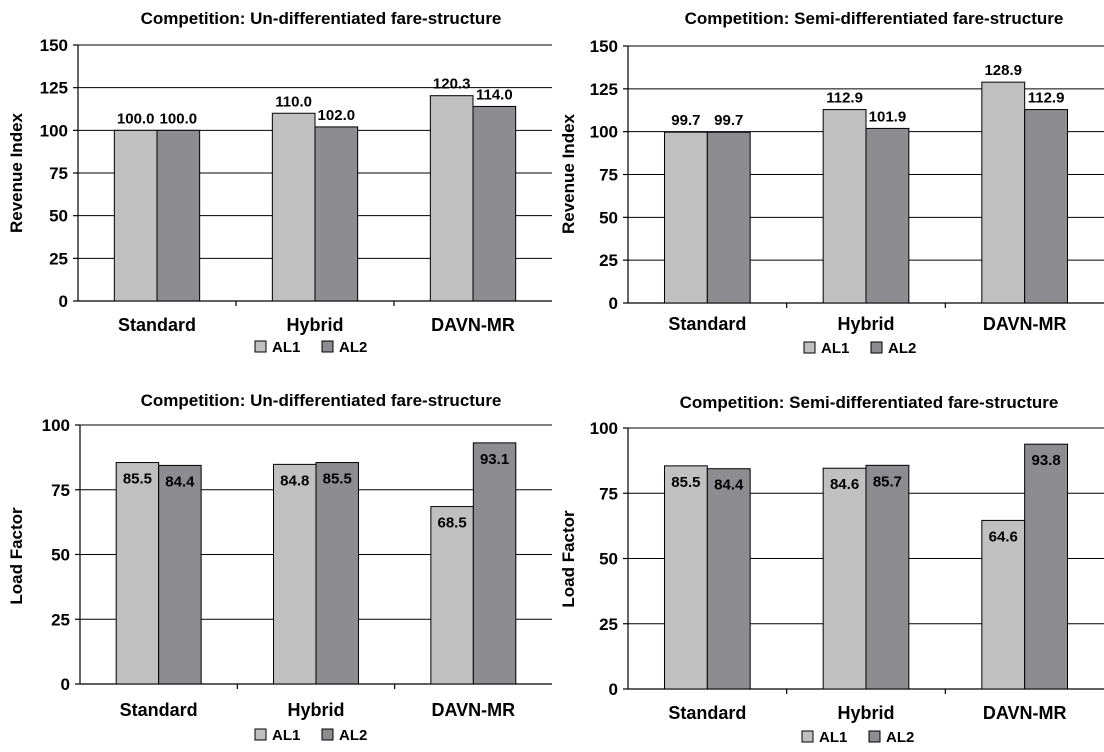  What do you see at coordinates (452, 84) in the screenshot?
I see `data-label: 120.3` at bounding box center [452, 84].